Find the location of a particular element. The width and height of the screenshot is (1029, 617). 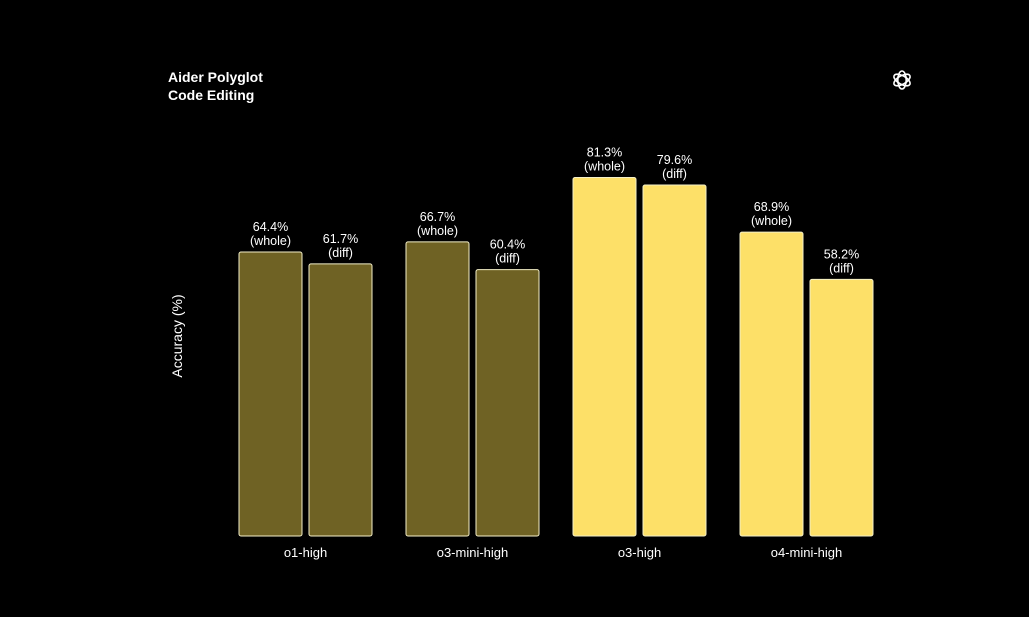

x-tick-labels-group: o1-high o3-mini-high o3-high o4-mini-high is located at coordinates (563, 552).